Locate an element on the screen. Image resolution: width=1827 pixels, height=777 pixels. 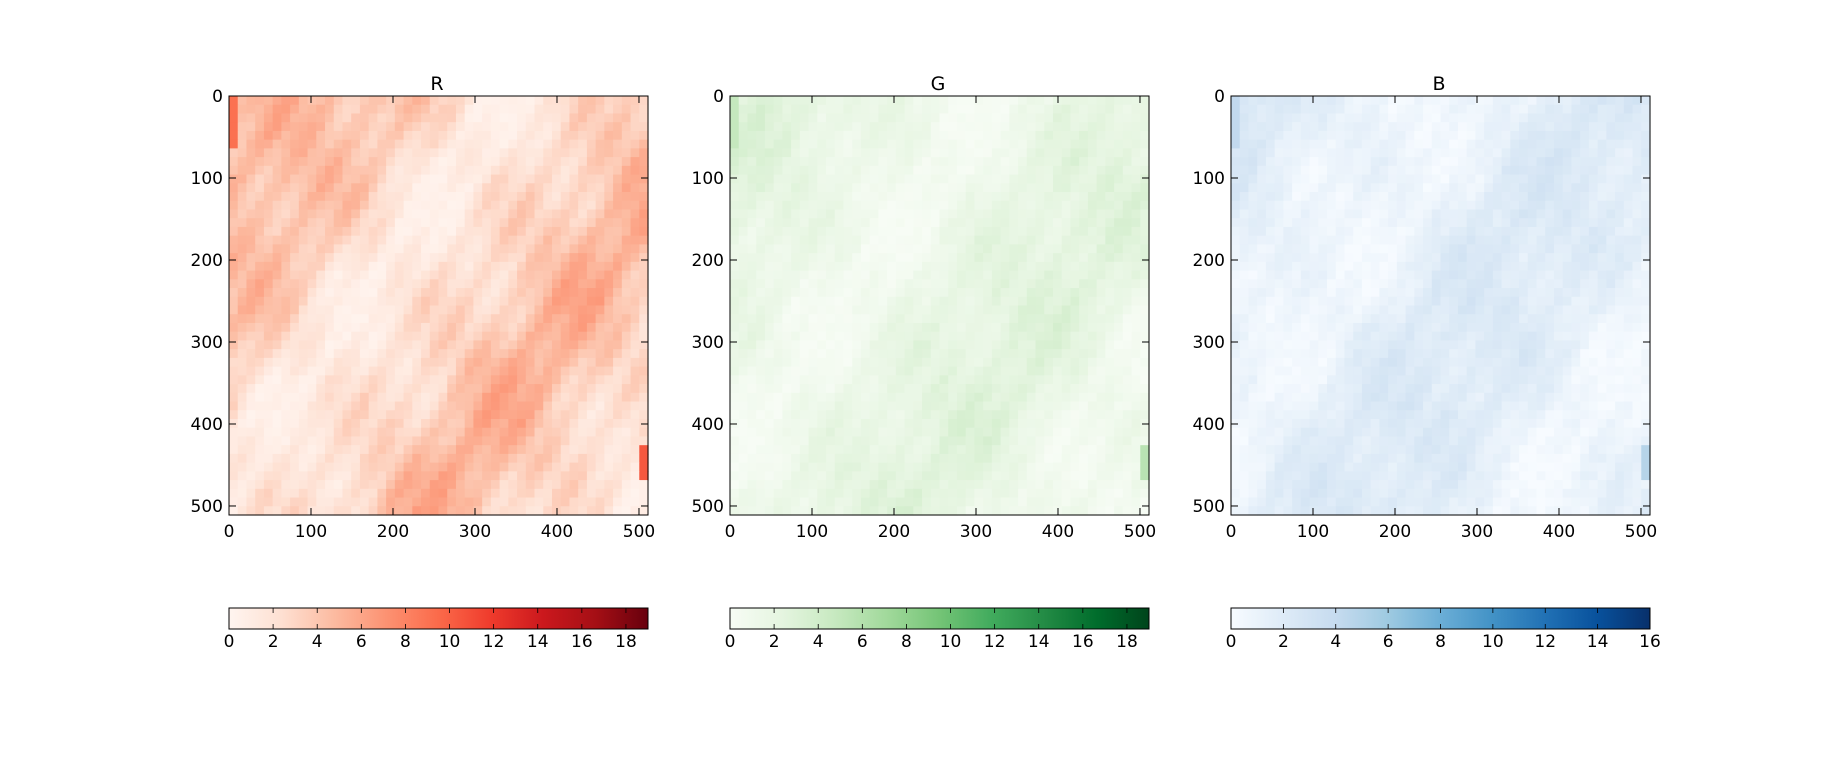
heatmap-b is located at coordinates (1441, 306).